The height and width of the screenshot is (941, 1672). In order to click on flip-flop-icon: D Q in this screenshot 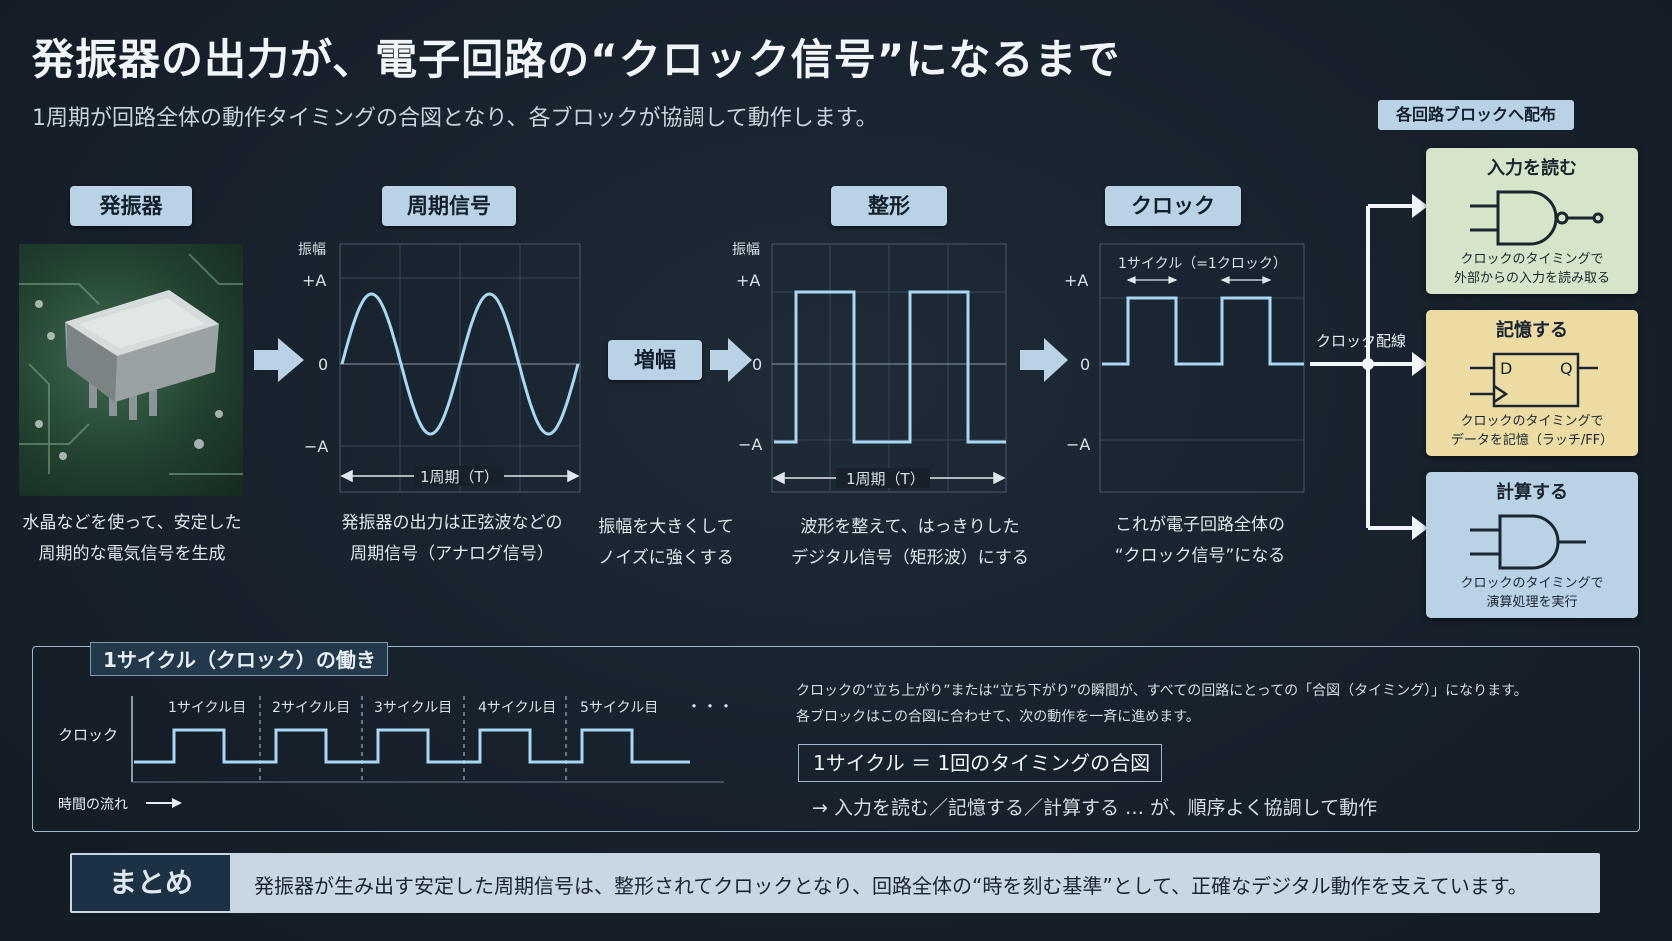, I will do `click(1534, 380)`.